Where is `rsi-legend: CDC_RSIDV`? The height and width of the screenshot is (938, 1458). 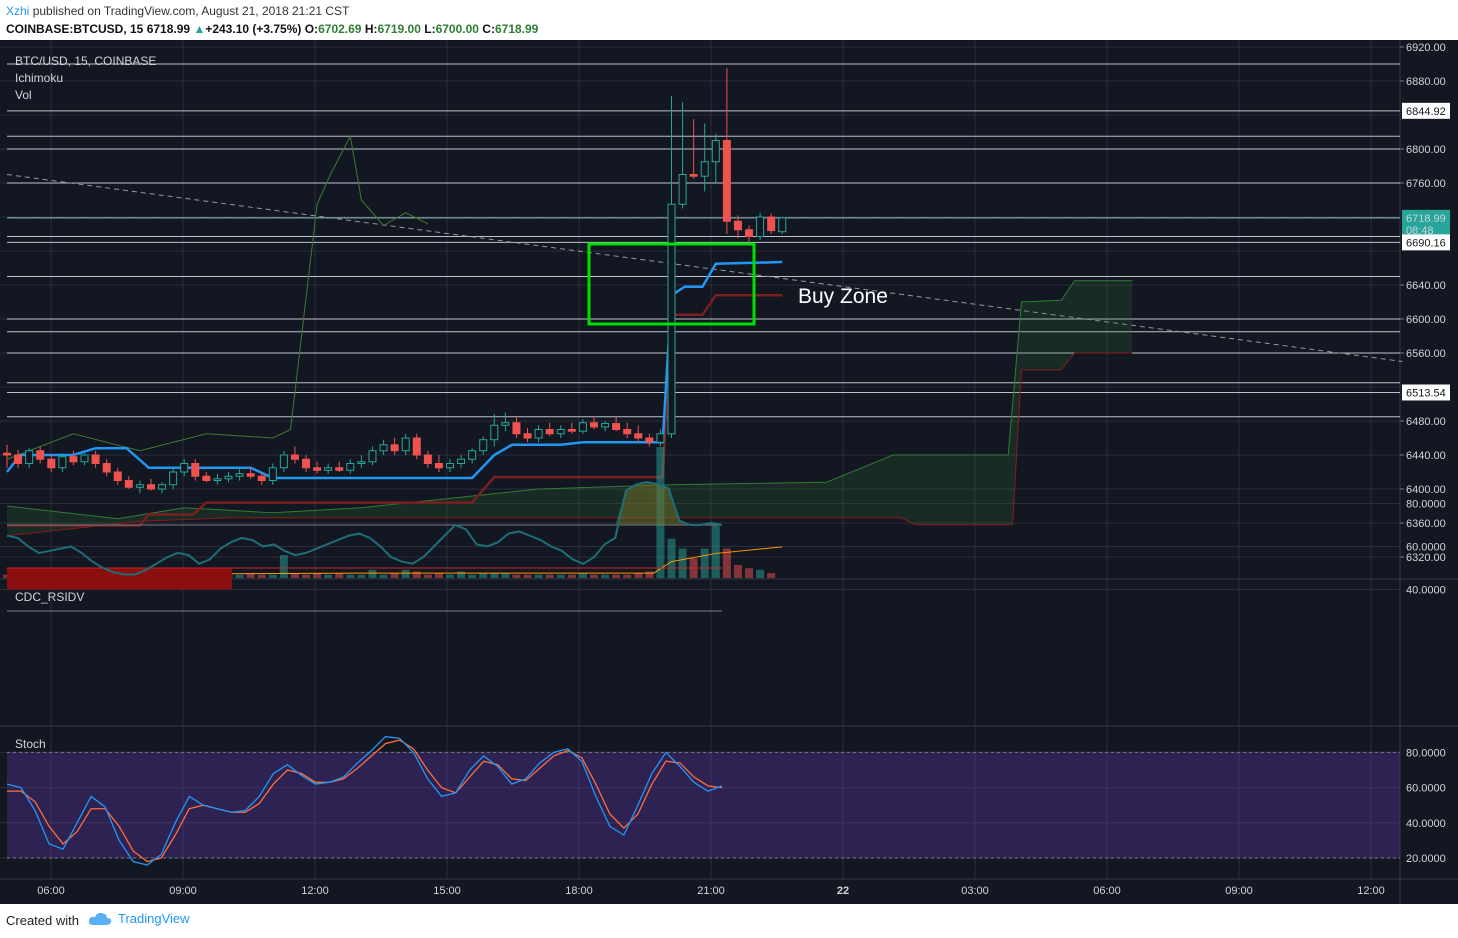 rsi-legend: CDC_RSIDV is located at coordinates (49, 597).